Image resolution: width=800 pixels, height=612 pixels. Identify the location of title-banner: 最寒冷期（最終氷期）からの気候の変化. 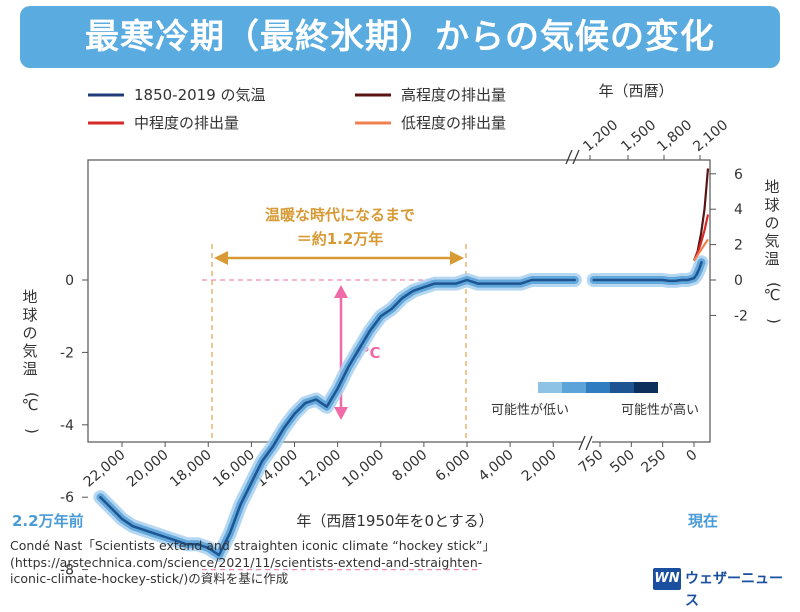
(400, 37).